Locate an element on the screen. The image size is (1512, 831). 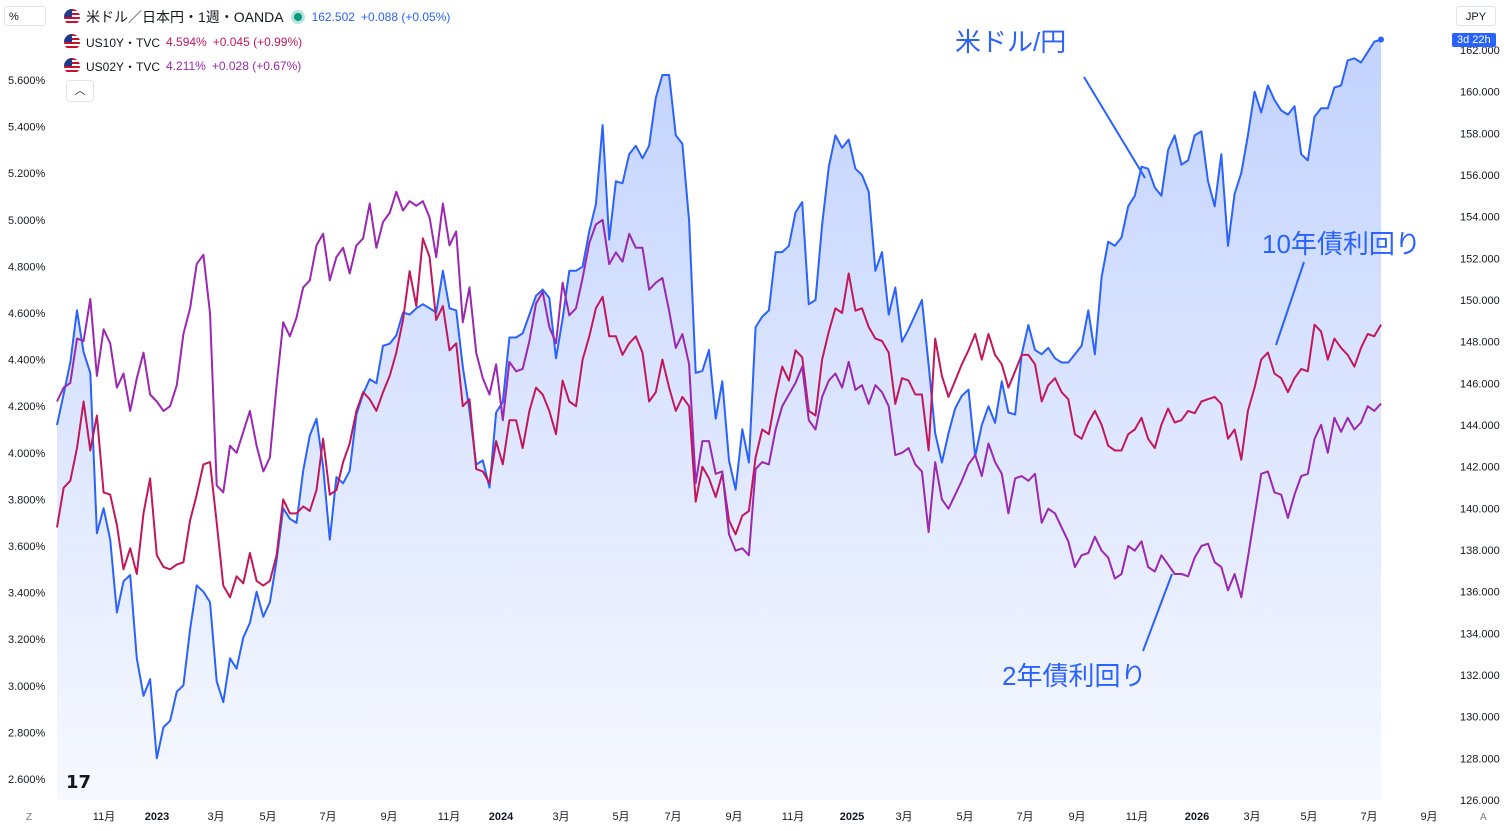
legend-main-symbol: 米ドル／日本円・1週・OANDA is located at coordinates (185, 17).